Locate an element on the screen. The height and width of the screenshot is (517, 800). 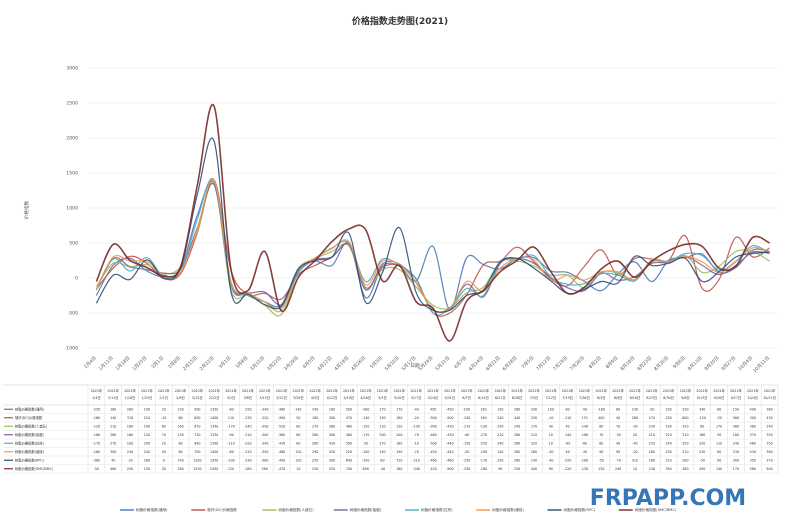
x-tick-label: 6月14日 is located at coordinates (476, 363).